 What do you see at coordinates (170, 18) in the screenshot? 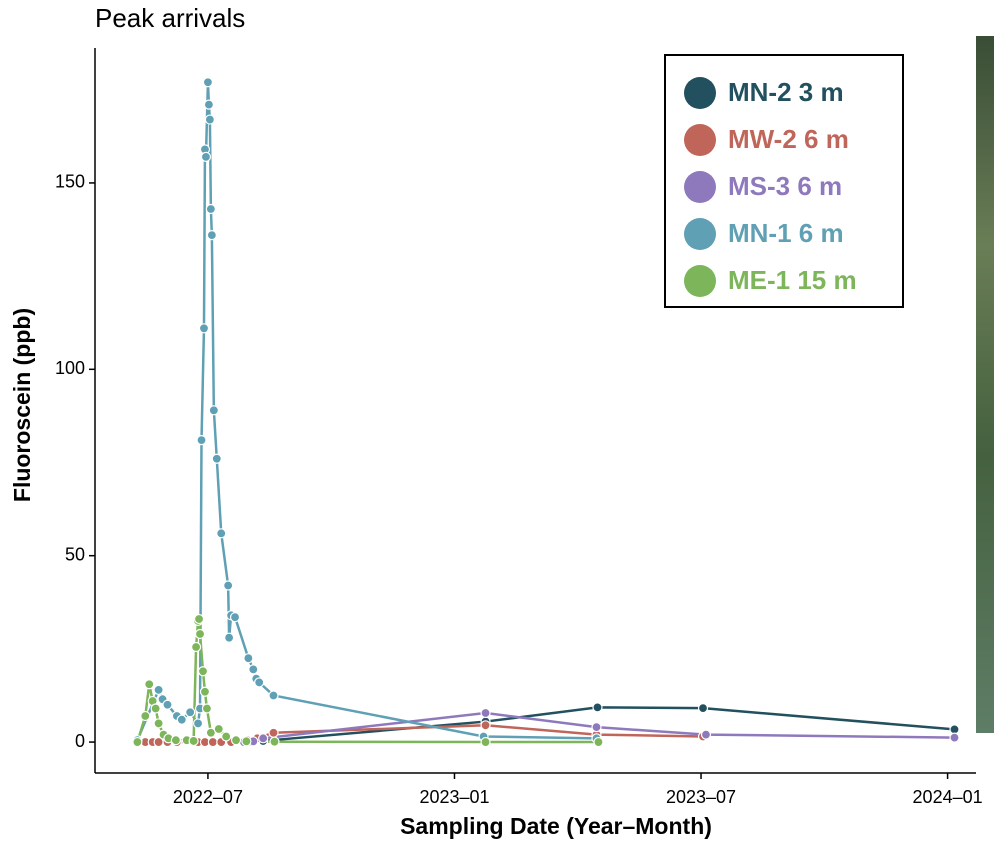
I see `chart-title: Peak arrivals` at bounding box center [170, 18].